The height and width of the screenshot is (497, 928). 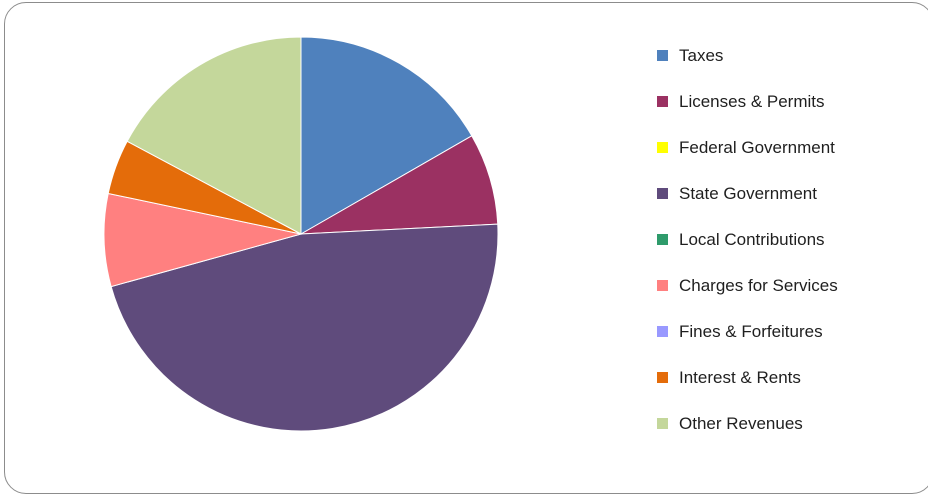 I want to click on legend-label: Charges for Services, so click(x=758, y=285).